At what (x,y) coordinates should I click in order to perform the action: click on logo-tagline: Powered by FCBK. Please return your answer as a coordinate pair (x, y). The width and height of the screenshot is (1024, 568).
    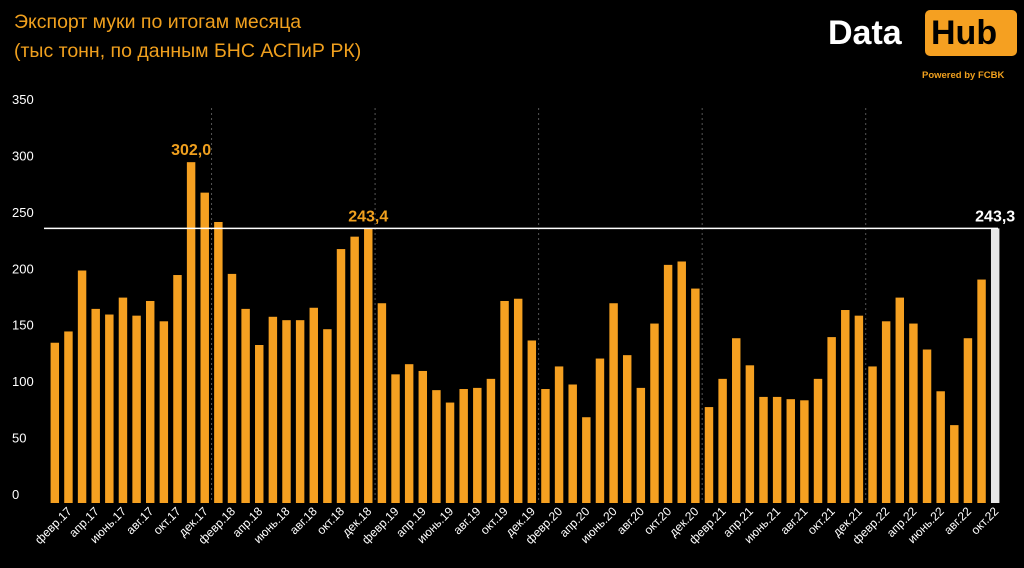
    Looking at the image, I should click on (963, 75).